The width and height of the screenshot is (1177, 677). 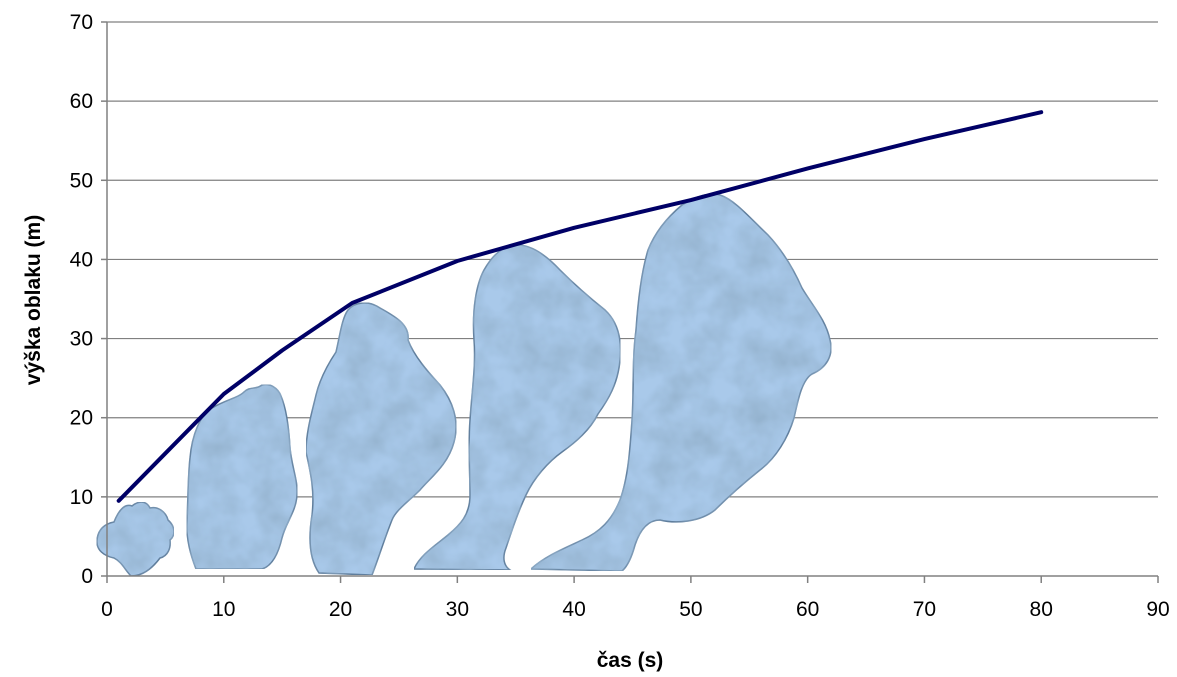 What do you see at coordinates (1041, 609) in the screenshot?
I see `x-tick-label-80: 80` at bounding box center [1041, 609].